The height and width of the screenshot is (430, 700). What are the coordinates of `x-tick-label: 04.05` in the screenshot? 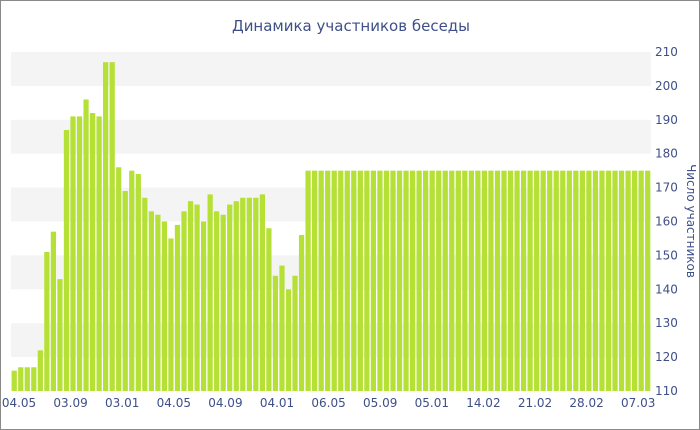 It's located at (174, 403).